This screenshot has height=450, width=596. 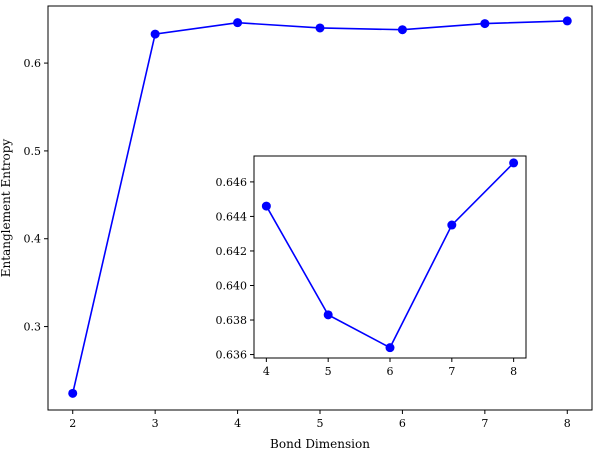 I want to click on main-y-tick-label: 0.3, so click(x=33, y=327).